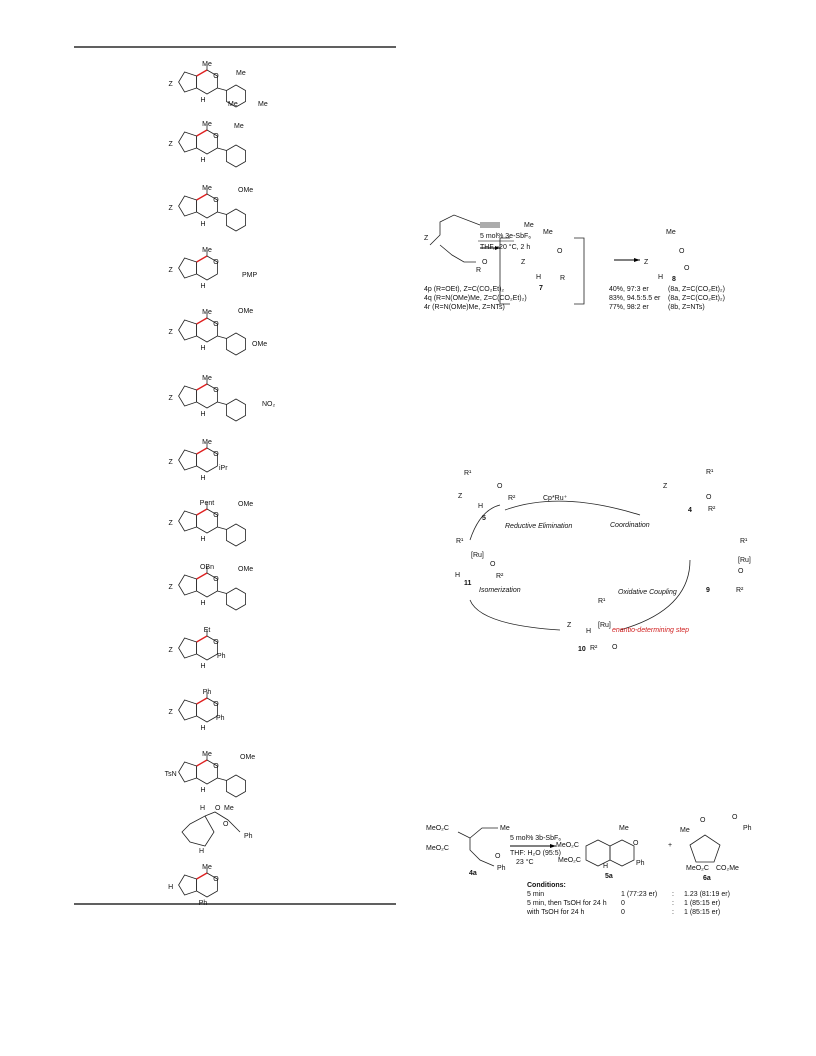 Image resolution: width=816 pixels, height=1056 pixels. What do you see at coordinates (567, 903) in the screenshot?
I see `condition: 5 min, then TsOH for 24 h` at bounding box center [567, 903].